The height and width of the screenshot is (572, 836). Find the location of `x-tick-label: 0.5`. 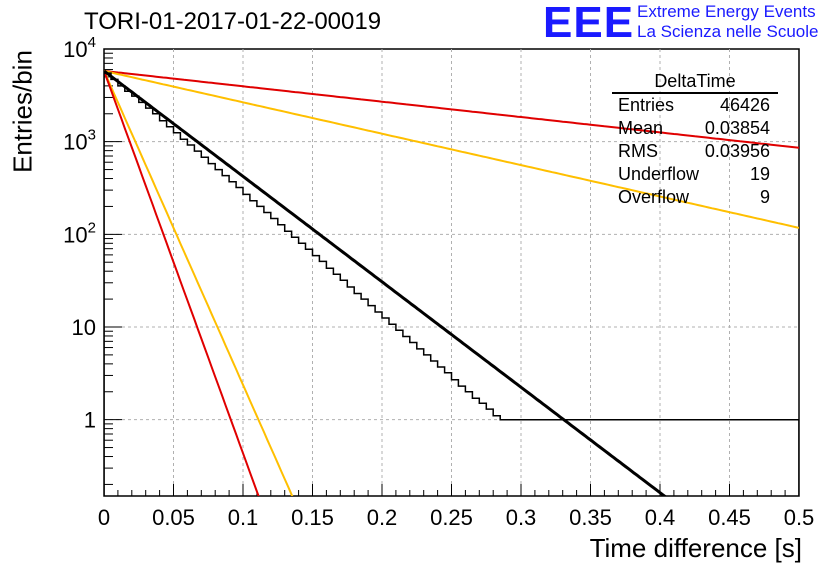

x-tick-label: 0.5 is located at coordinates (799, 517).